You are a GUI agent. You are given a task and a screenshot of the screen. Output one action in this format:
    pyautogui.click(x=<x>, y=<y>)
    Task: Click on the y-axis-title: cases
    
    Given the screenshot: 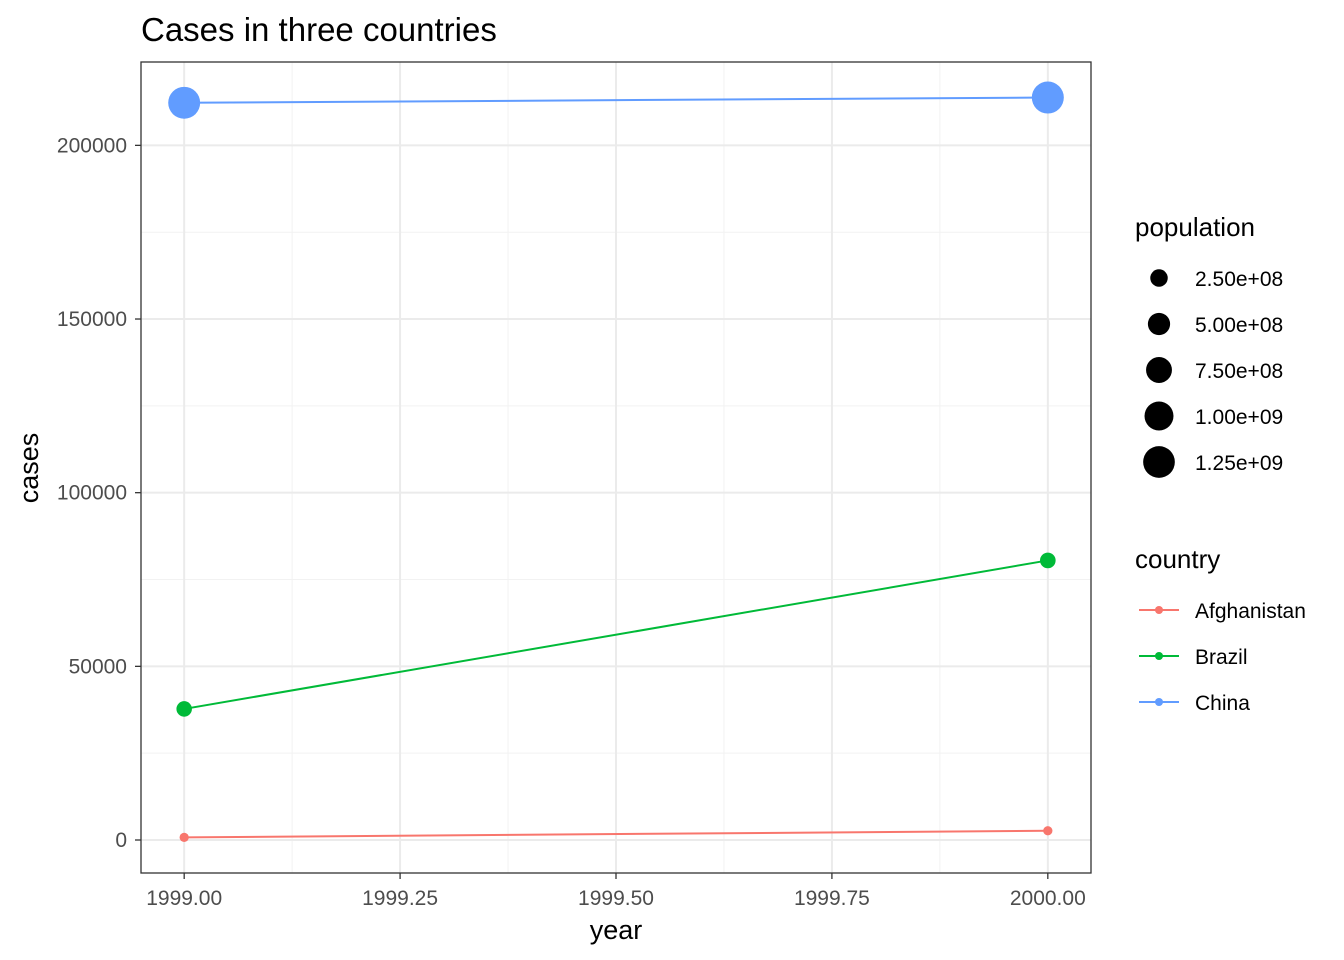 What is the action you would take?
    pyautogui.click(x=29, y=468)
    